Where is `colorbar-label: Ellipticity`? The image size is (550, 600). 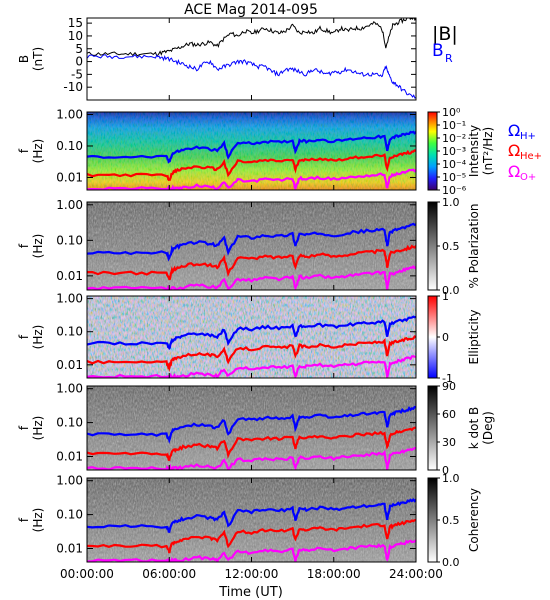 colorbar-label: Ellipticity is located at coordinates (474, 337).